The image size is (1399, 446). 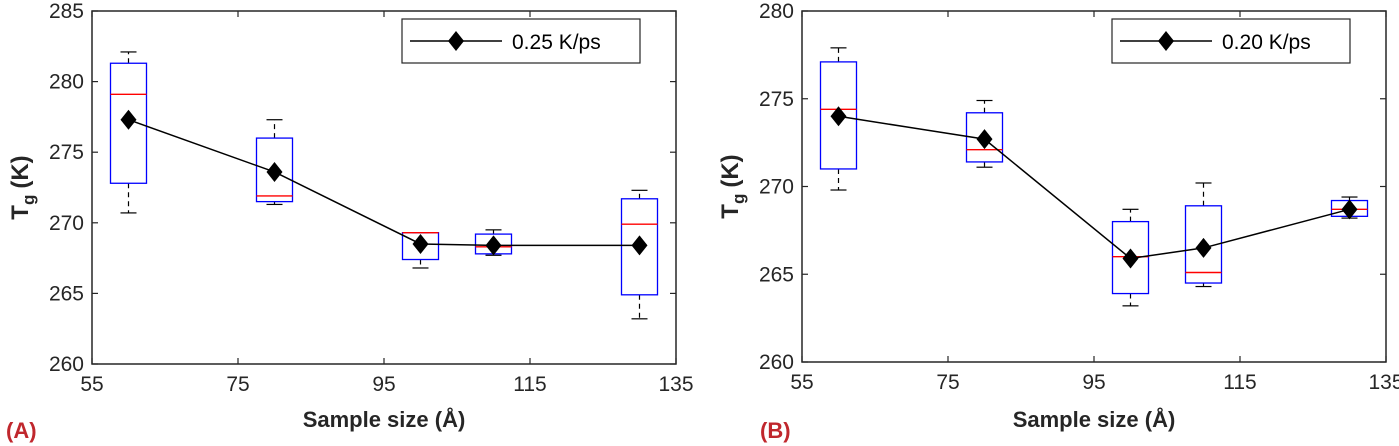 I want to click on panel-b-letter: (B), so click(x=775, y=430).